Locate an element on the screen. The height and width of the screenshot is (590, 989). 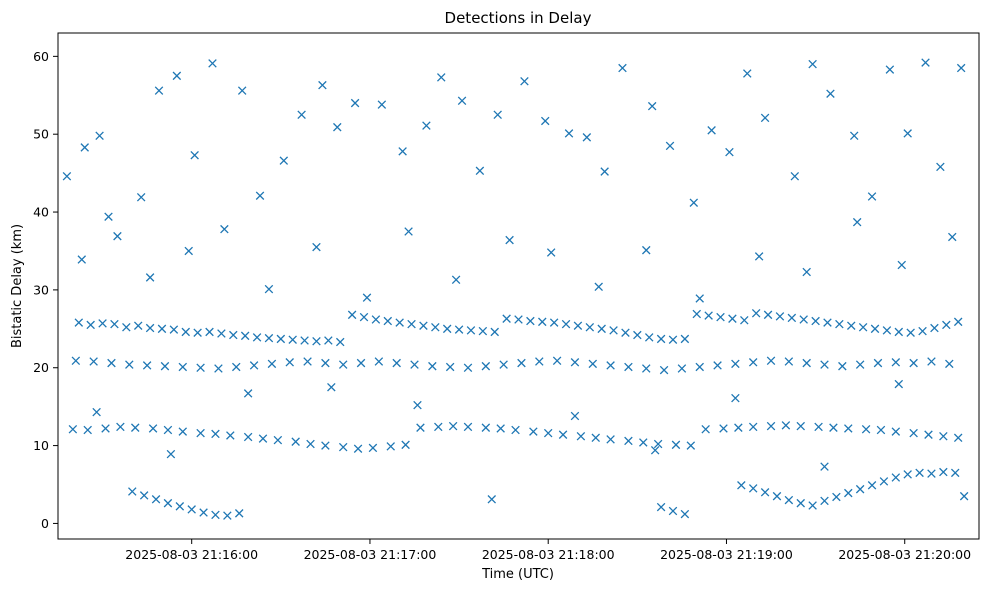
y-tick-label: 50 is located at coordinates (41, 134).